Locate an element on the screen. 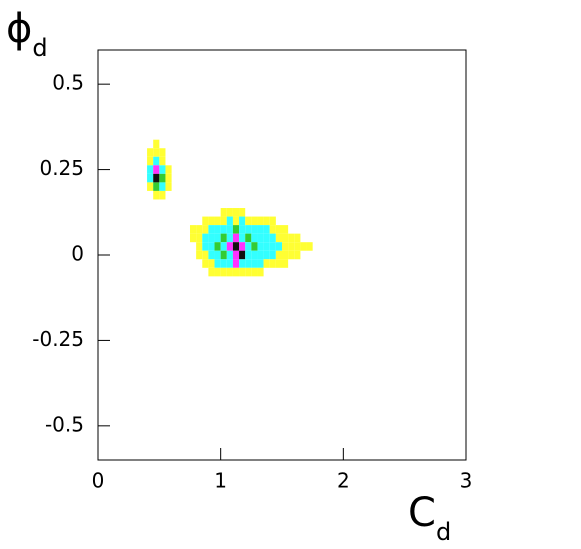 This screenshot has width=581, height=549. y-tick-label: 0.25 is located at coordinates (61, 168).